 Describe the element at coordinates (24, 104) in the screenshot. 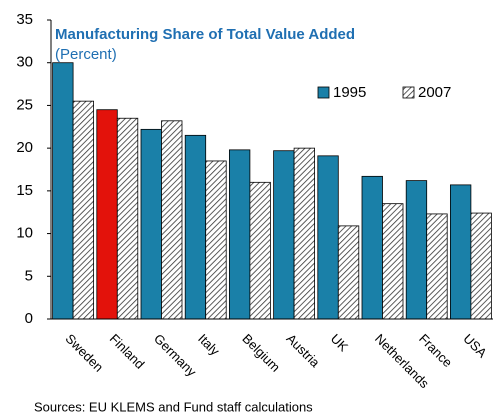

I see `y-tick-label: 25` at that location.